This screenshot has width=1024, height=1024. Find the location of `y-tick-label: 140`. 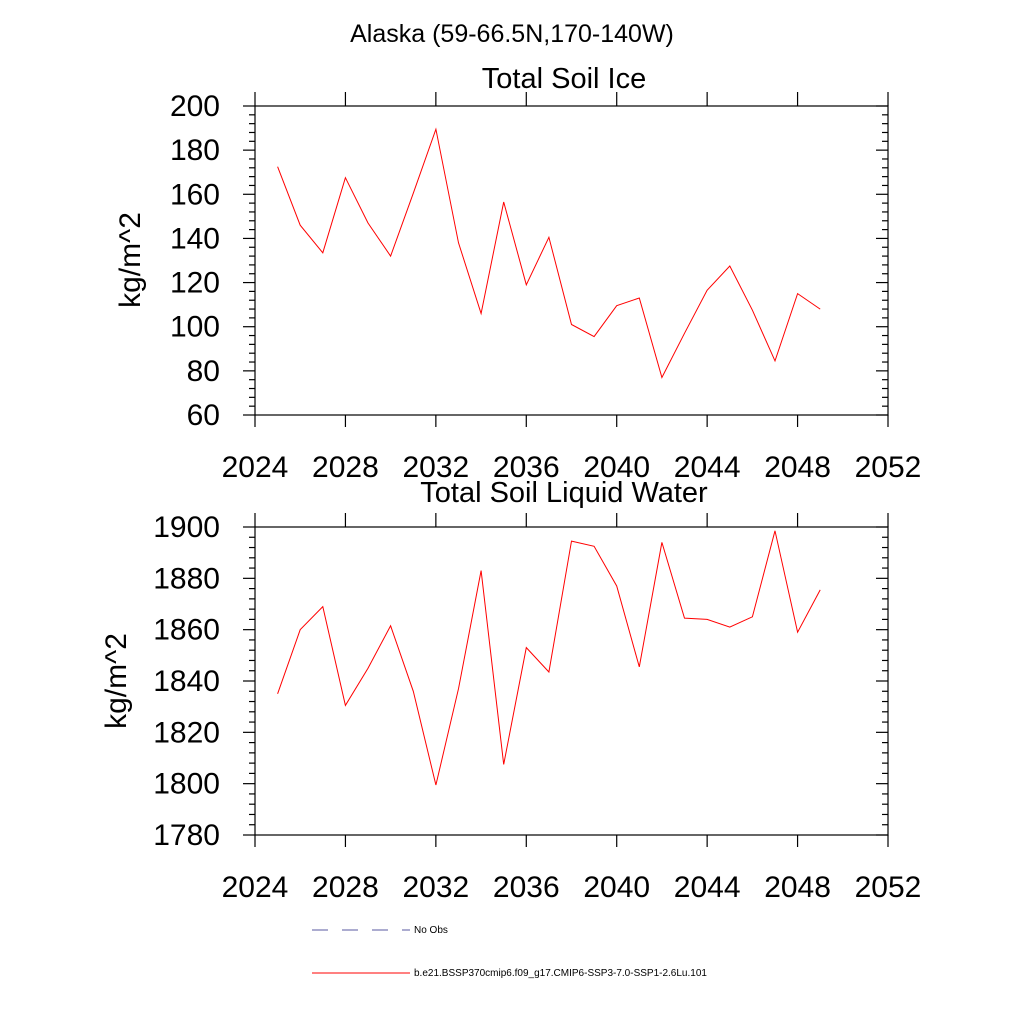

y-tick-label: 140 is located at coordinates (195, 238).